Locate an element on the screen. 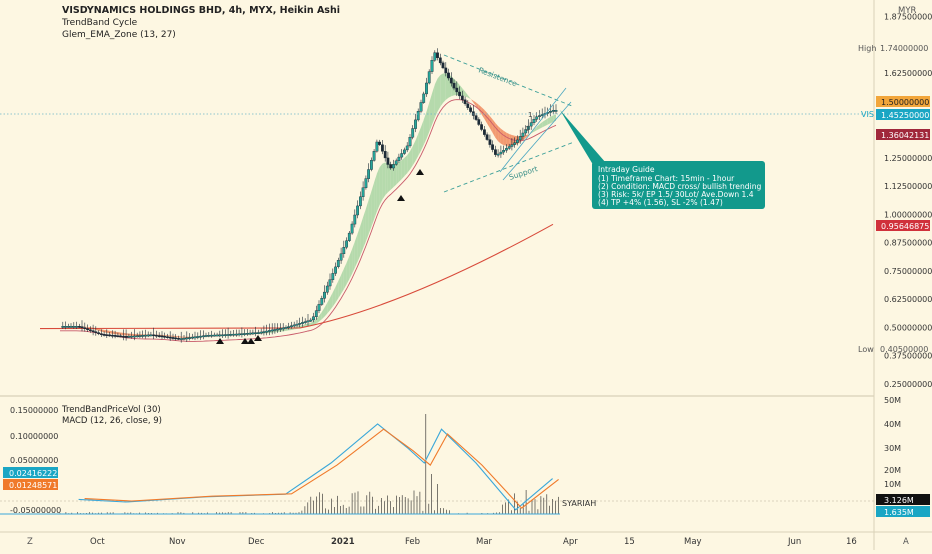 The width and height of the screenshot is (932, 554). vis-badge: VIS 1.45250000 is located at coordinates (895, 114).